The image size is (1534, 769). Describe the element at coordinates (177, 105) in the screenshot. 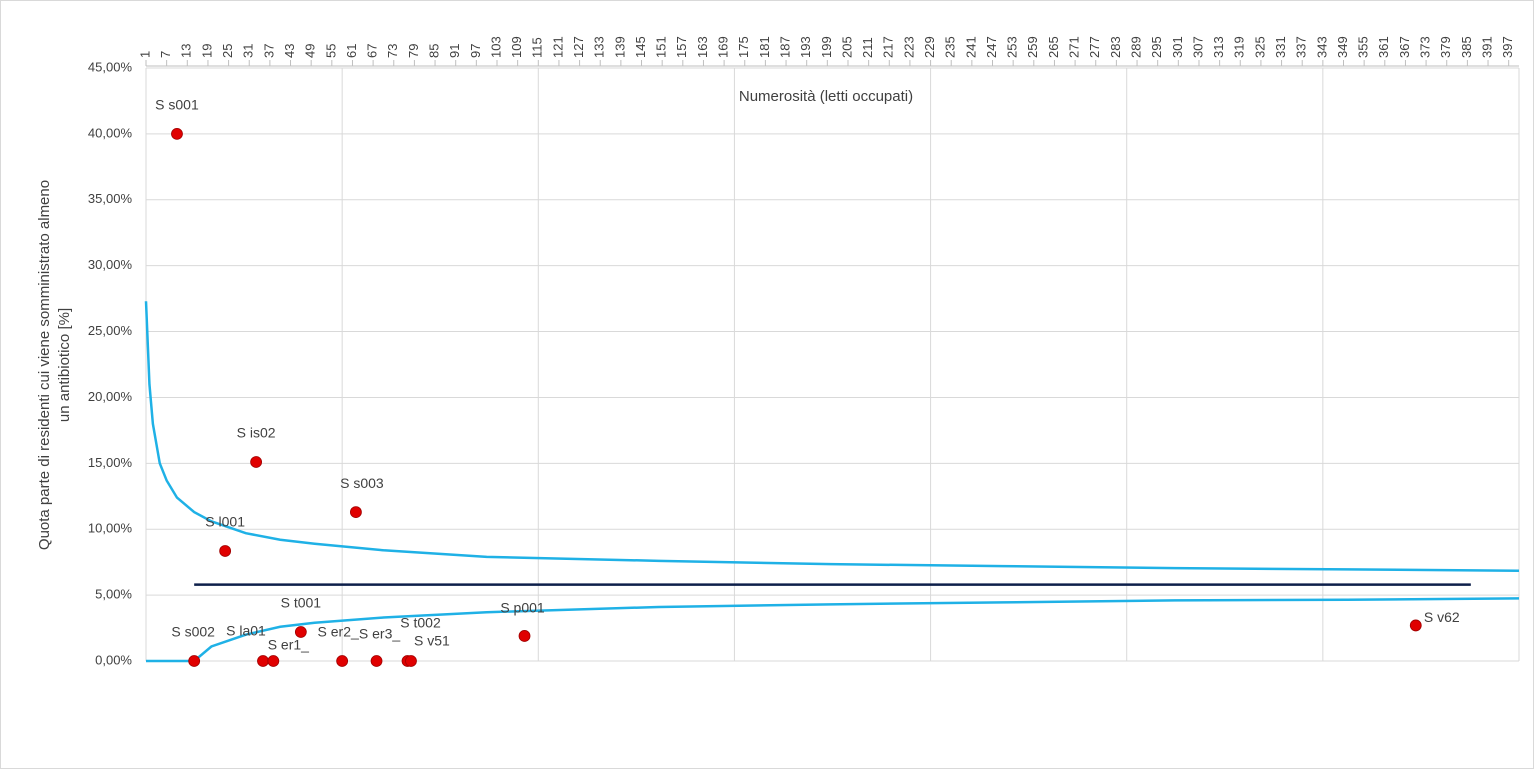

I see `point-label: S s001` at that location.